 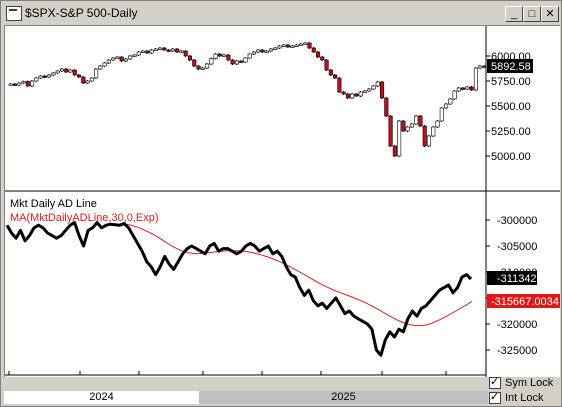 I want to click on price-tick-label: 5500.00, so click(x=511, y=107).